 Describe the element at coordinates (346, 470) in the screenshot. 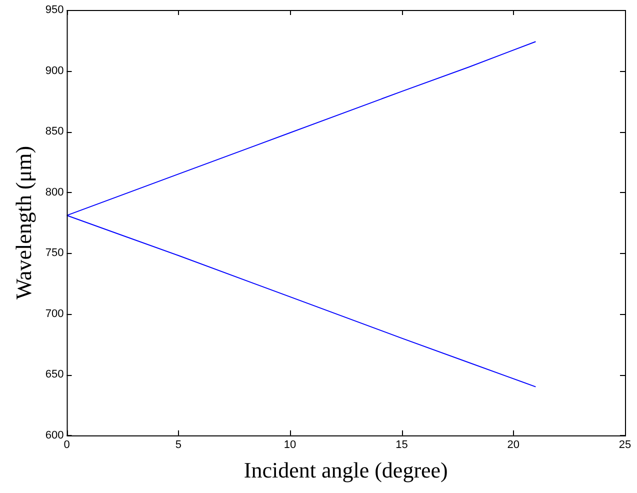

I see `x-axis-title: Incident angle (degree)` at that location.